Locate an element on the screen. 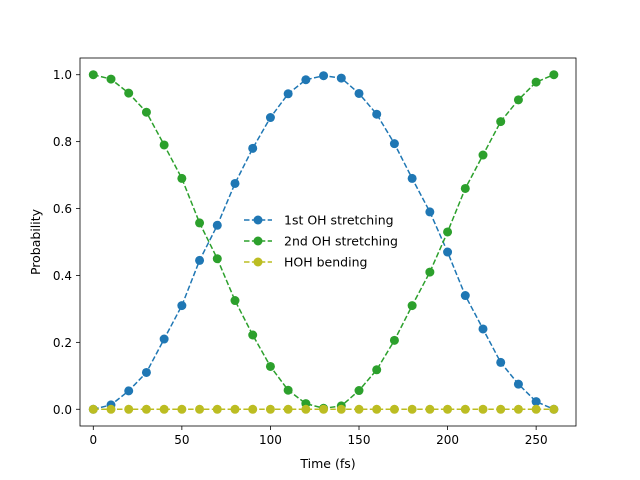 The width and height of the screenshot is (640, 480). legend-marker-hoh-bending is located at coordinates (258, 262).